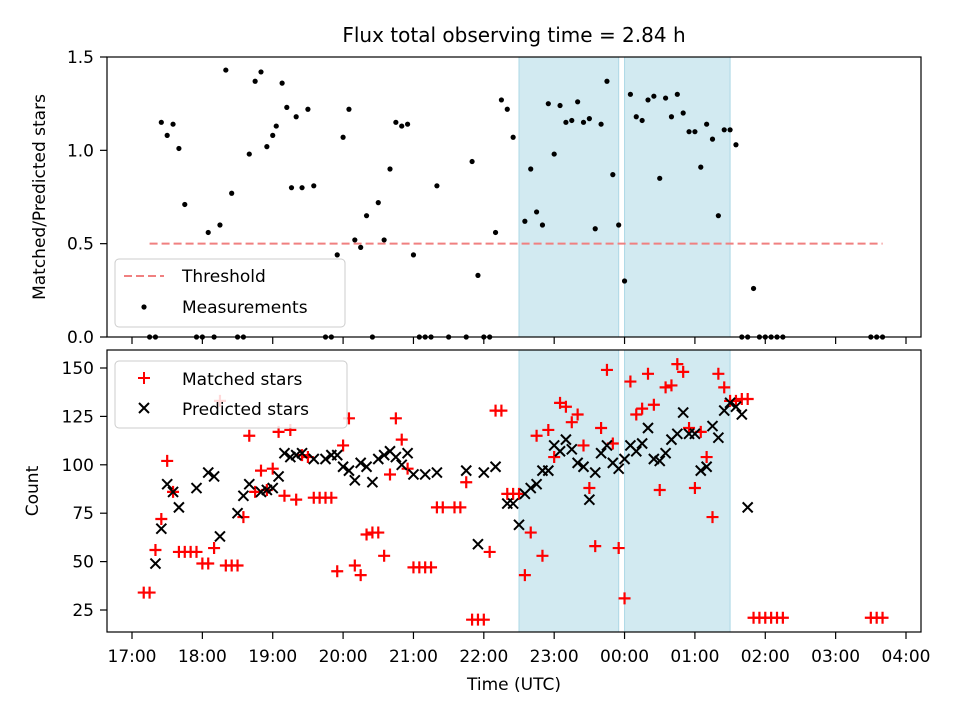  Describe the element at coordinates (519, 340) in the screenshot. I see `top-x-ticks` at that location.